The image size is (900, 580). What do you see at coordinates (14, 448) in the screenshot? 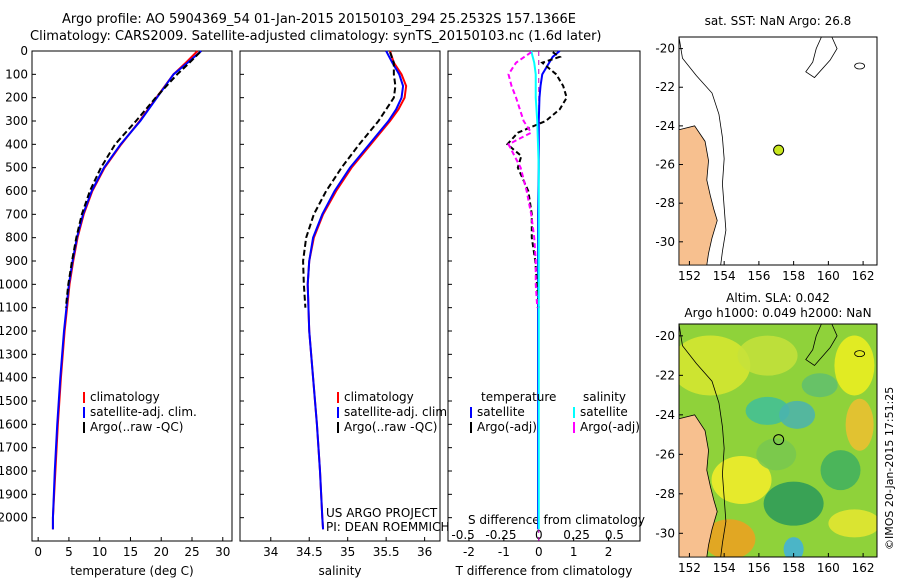
I see `temperature-ytick-label: 1700` at bounding box center [14, 448].